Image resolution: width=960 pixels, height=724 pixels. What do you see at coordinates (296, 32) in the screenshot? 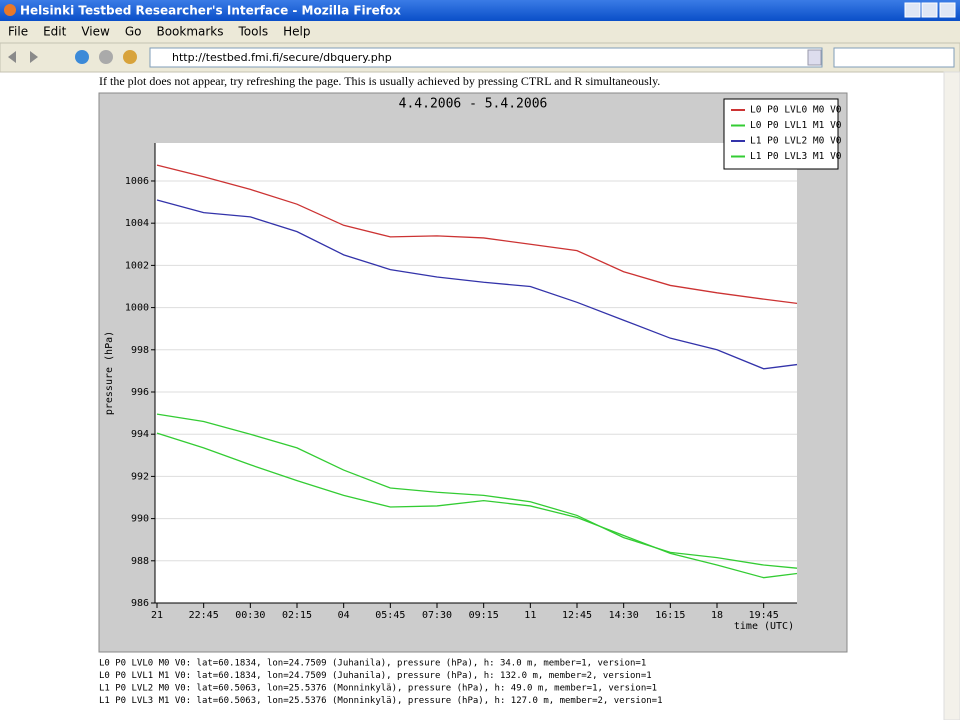
I see `menu-item: Help` at bounding box center [296, 32].